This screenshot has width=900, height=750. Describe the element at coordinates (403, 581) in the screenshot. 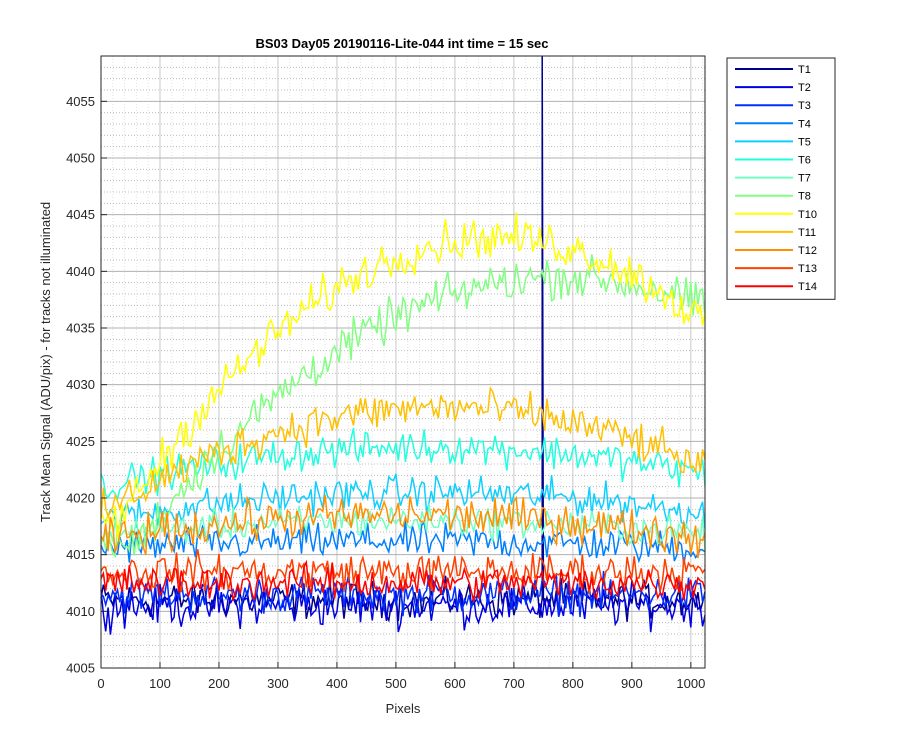

I see `series-line-t14` at that location.